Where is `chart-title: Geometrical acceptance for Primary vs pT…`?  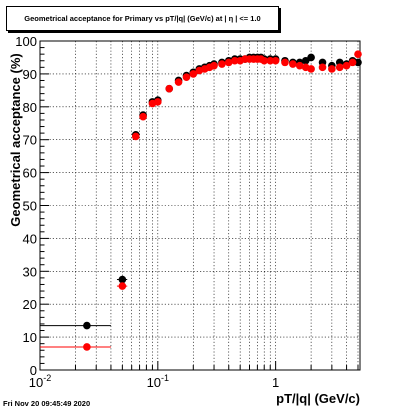
chart-title: Geometrical acceptance for Primary vs pT… is located at coordinates (142, 18).